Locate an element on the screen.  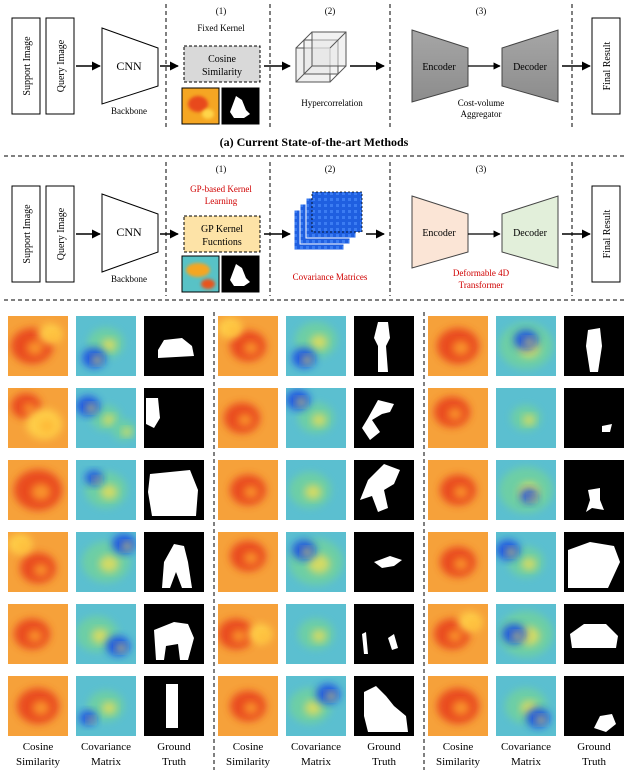
bottom-encoder: Encoder is located at coordinates (440, 232).